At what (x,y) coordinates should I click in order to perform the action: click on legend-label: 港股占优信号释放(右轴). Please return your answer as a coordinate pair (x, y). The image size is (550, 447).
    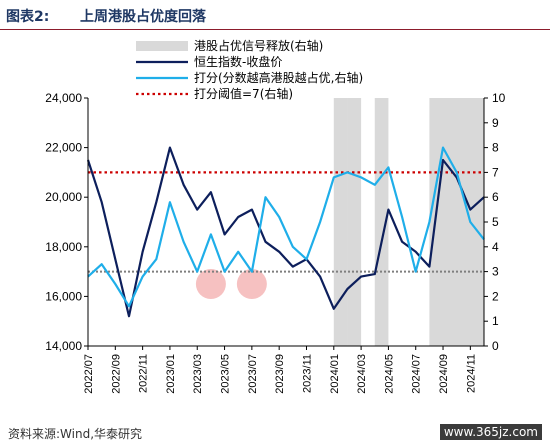
    Looking at the image, I should click on (258, 45).